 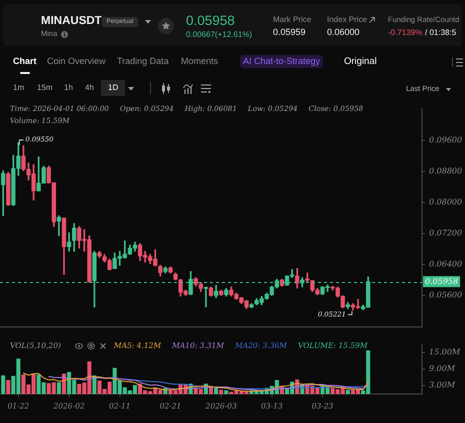 I want to click on y-tick-label: 15.00M, so click(x=445, y=351).